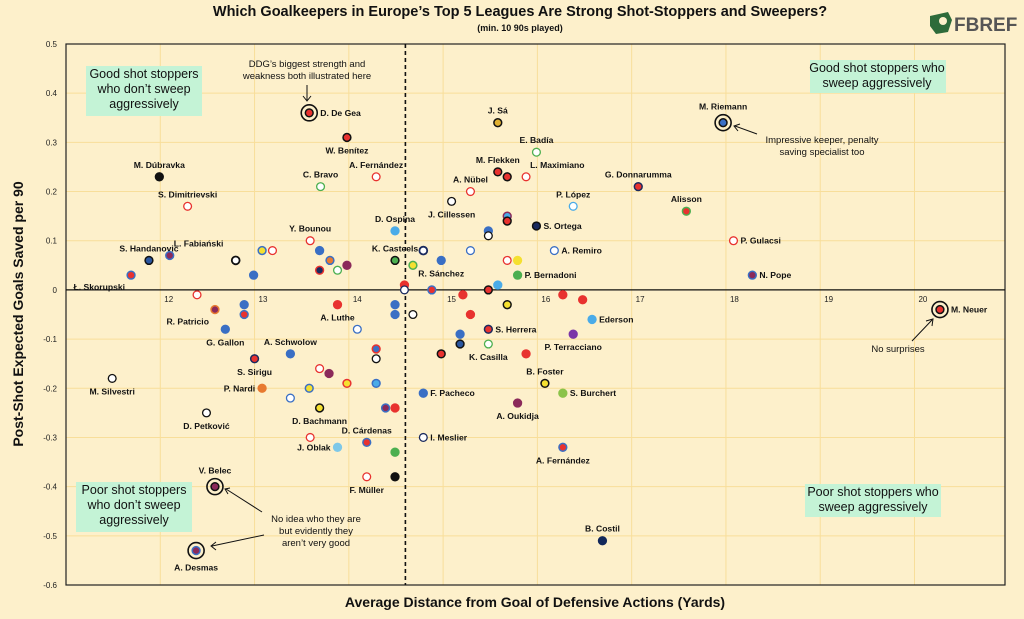 The image size is (1024, 619). Describe the element at coordinates (551, 275) in the screenshot. I see `point-label: P. Bernadoni` at that location.